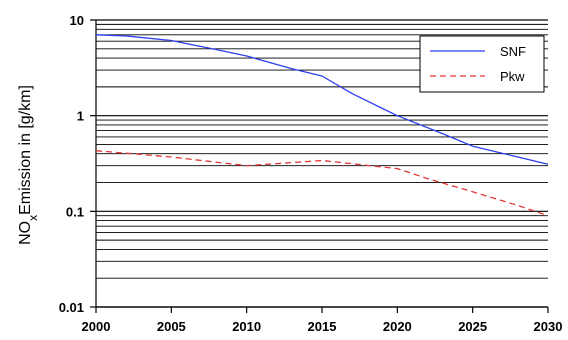 The height and width of the screenshot is (340, 568). I want to click on x-tick-label: 2025, so click(472, 326).